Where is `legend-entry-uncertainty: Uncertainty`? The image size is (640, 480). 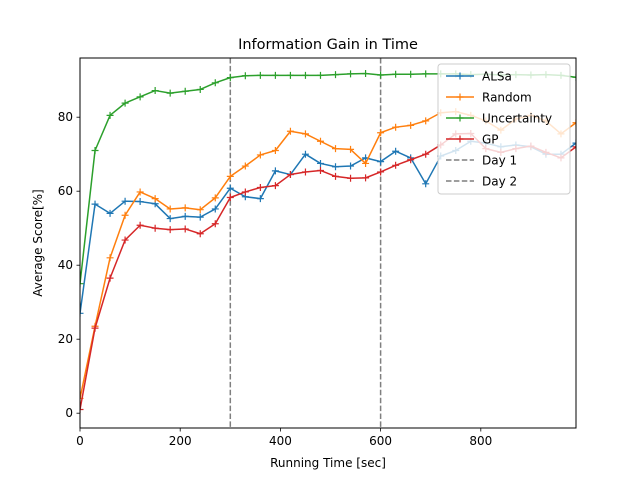
legend-entry-uncertainty: Uncertainty is located at coordinates (499, 119).